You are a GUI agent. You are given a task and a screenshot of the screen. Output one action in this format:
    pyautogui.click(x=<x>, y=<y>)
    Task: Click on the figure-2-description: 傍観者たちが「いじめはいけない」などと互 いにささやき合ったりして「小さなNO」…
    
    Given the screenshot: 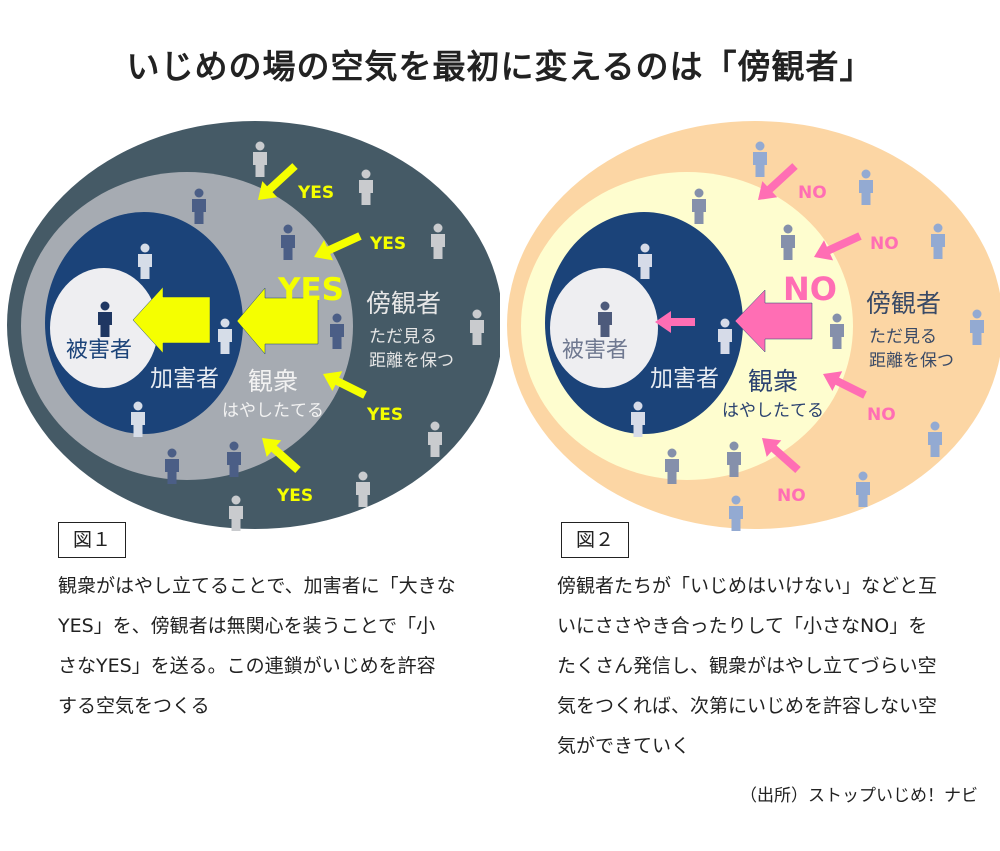 What is the action you would take?
    pyautogui.click(x=777, y=666)
    